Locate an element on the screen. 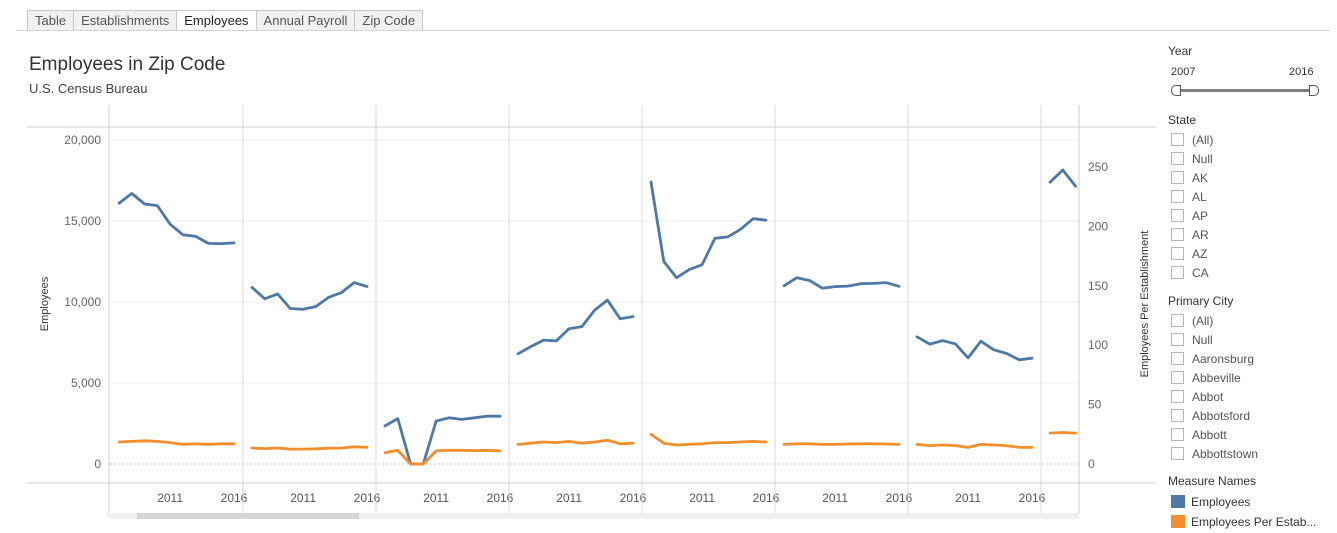  city-filter-title: Primary City is located at coordinates (1201, 301).